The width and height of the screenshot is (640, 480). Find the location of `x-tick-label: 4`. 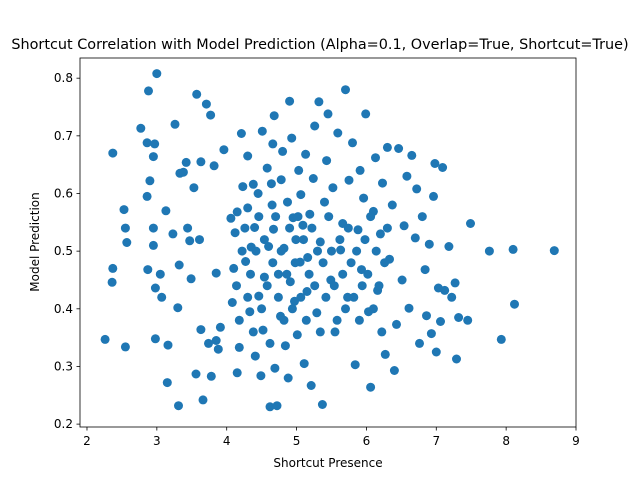

x-tick-label: 4 is located at coordinates (227, 441).